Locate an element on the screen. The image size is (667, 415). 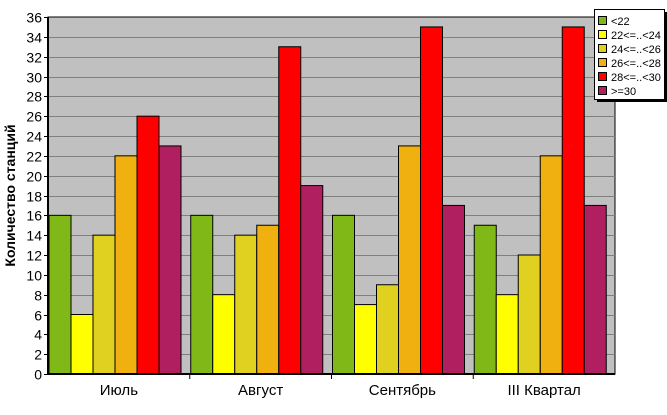
x-tick-label: Сентябрь is located at coordinates (402, 390).